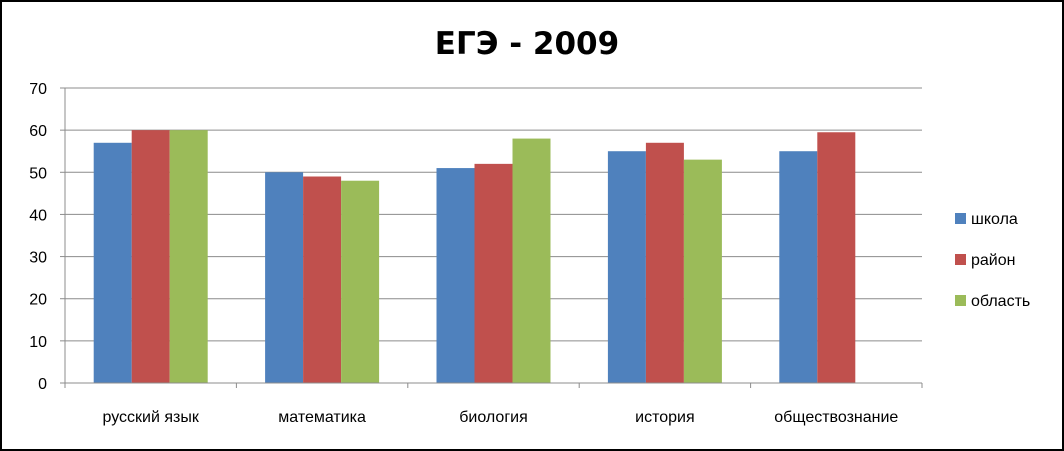  What do you see at coordinates (38, 342) in the screenshot?
I see `y-tick-label: 10` at bounding box center [38, 342].